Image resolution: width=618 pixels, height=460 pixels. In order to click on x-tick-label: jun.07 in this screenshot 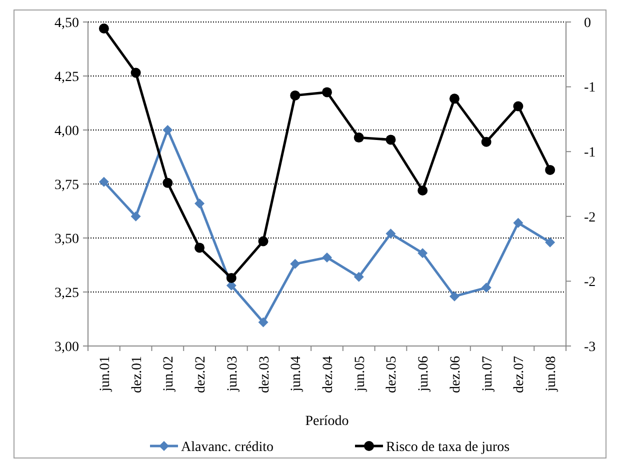, I will do `click(488, 374)`.